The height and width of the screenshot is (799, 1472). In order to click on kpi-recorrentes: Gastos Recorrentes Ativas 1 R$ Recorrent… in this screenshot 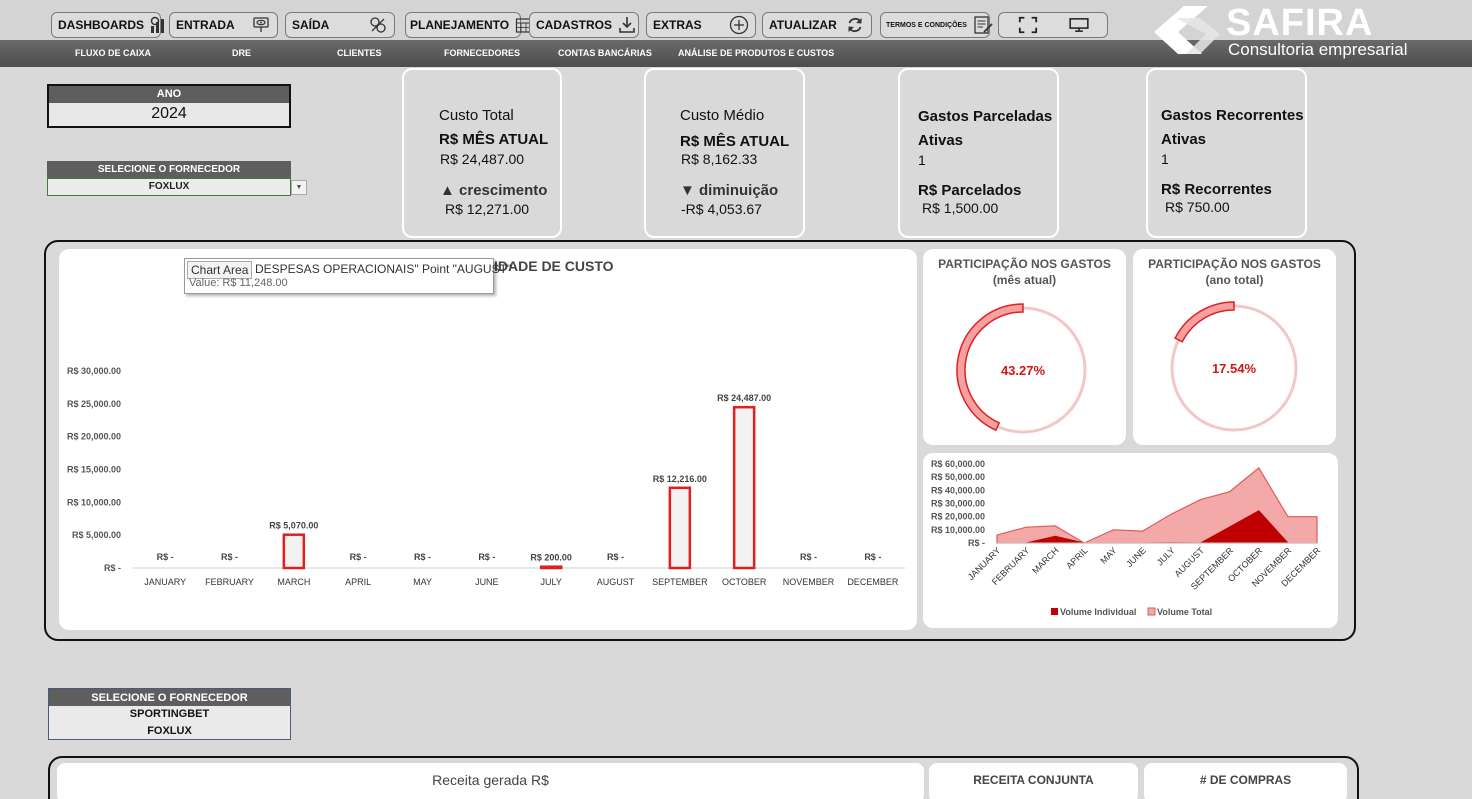, I will do `click(1226, 153)`.